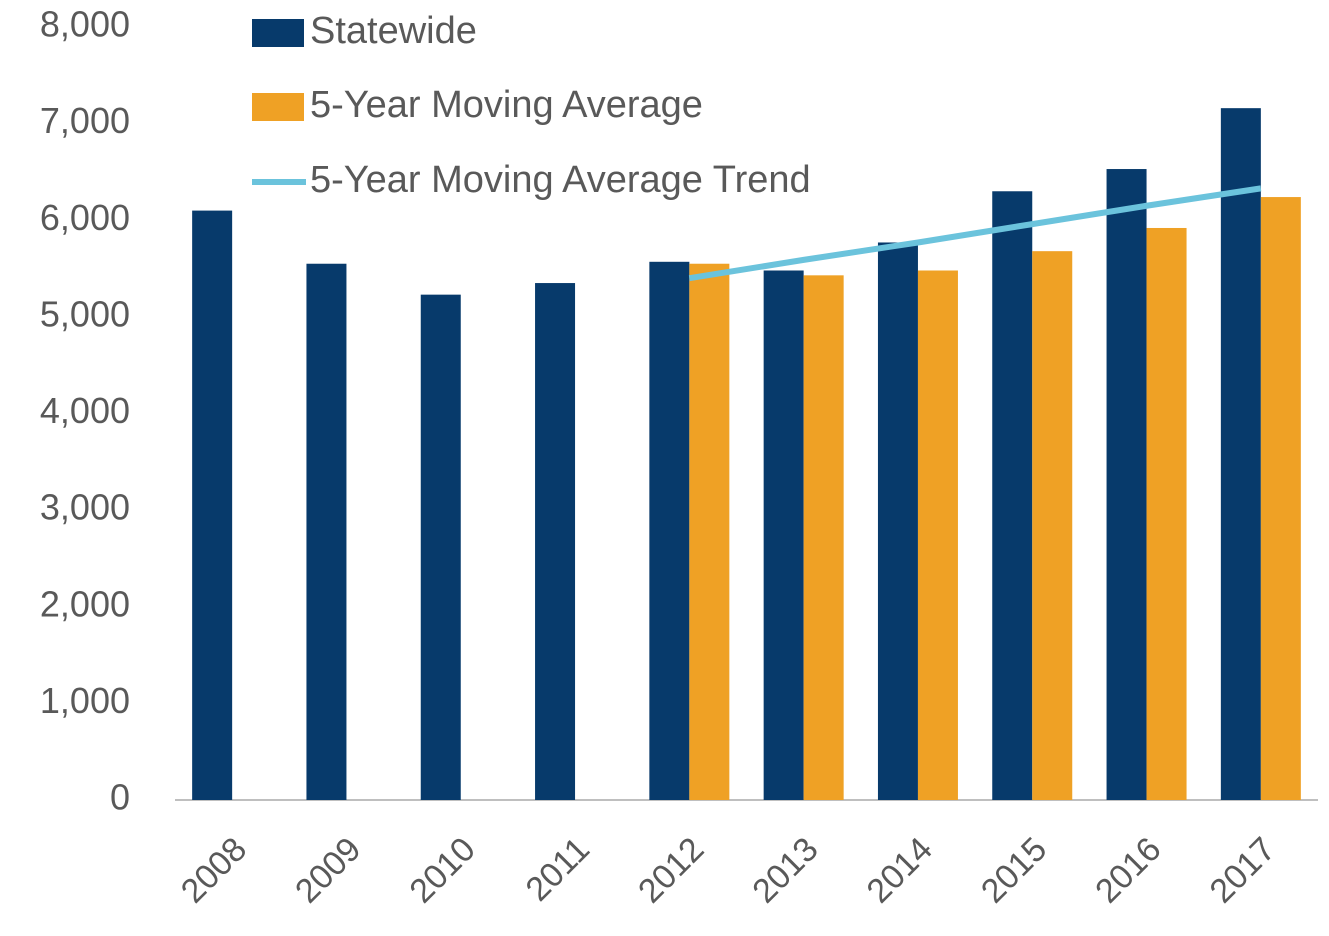 This screenshot has height=936, width=1329. I want to click on y-tick-label: 1,000, so click(85, 700).